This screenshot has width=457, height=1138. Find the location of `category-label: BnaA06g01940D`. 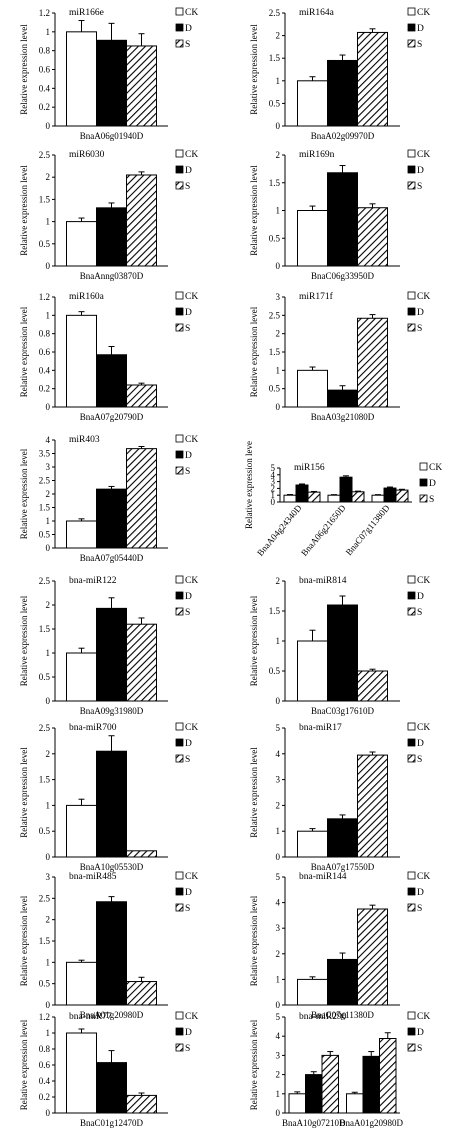

category-label: BnaA06g01940D is located at coordinates (112, 136).